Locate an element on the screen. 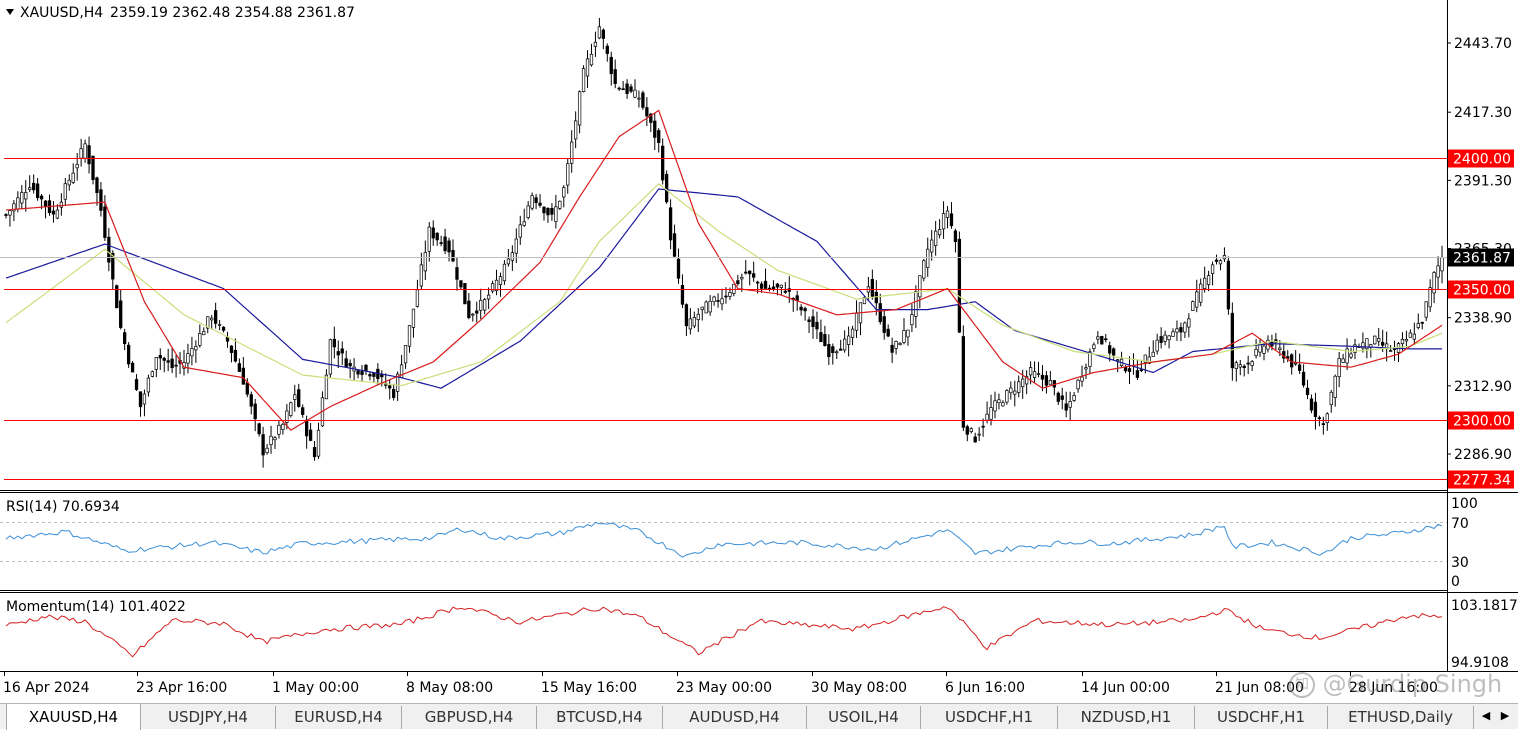 The height and width of the screenshot is (730, 1518). tab-xauusd-h4: XAUUSD,H4 is located at coordinates (73, 717).